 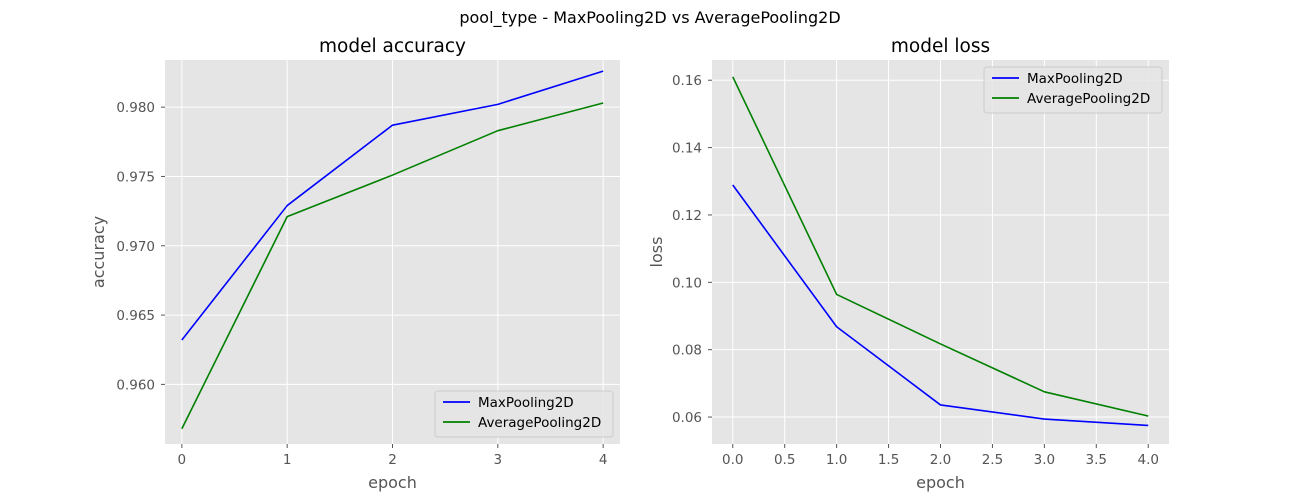 What do you see at coordinates (687, 418) in the screenshot?
I see `loss-y-tick-label: 0.06` at bounding box center [687, 418].